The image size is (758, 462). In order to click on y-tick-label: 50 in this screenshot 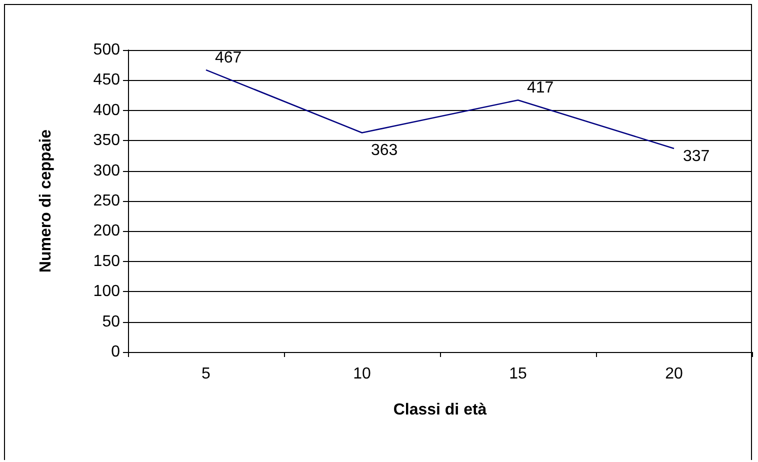, I will do `click(111, 321)`.